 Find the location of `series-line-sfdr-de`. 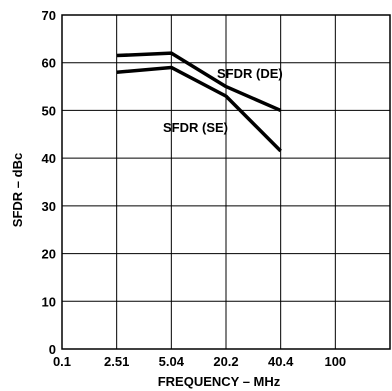

series-line-sfdr-de is located at coordinates (199, 82).